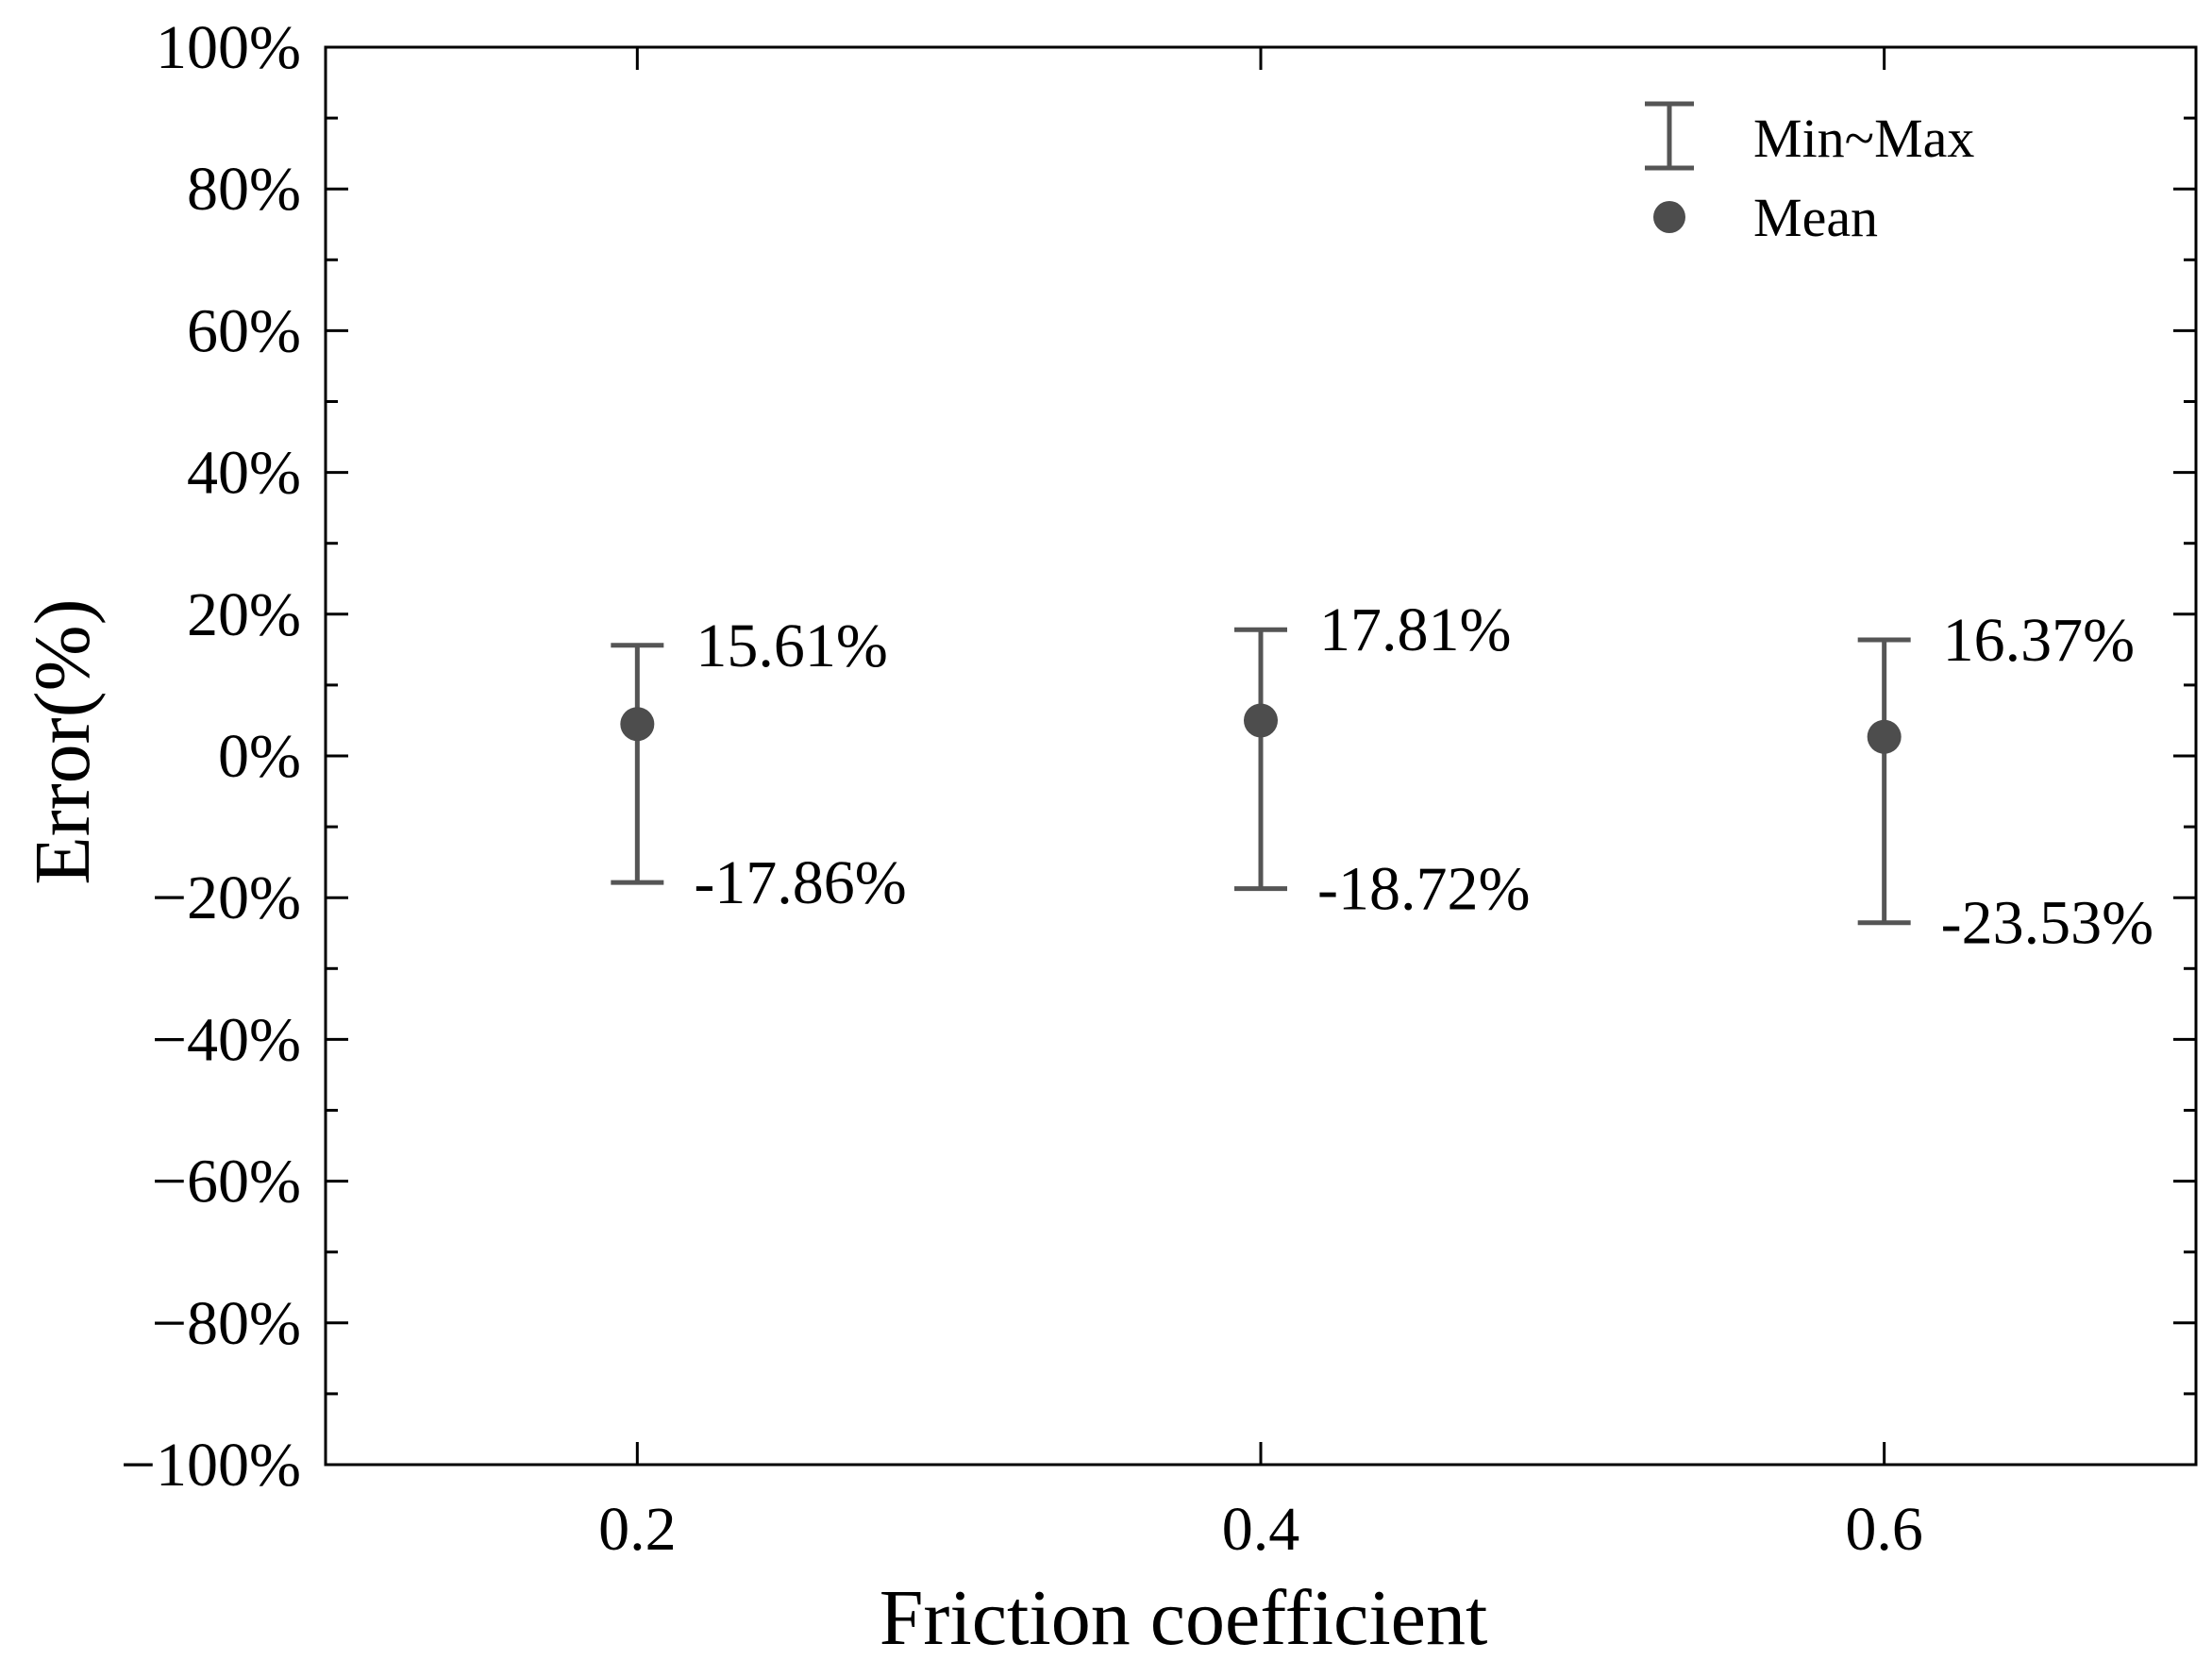 Image resolution: width=2212 pixels, height=1660 pixels. I want to click on y-tick-label: 20%, so click(244, 614).